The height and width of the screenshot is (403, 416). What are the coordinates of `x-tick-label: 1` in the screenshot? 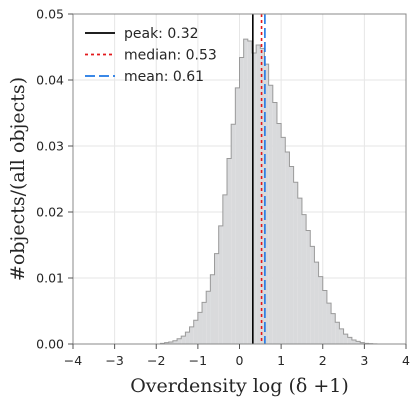 It's located at (281, 360).